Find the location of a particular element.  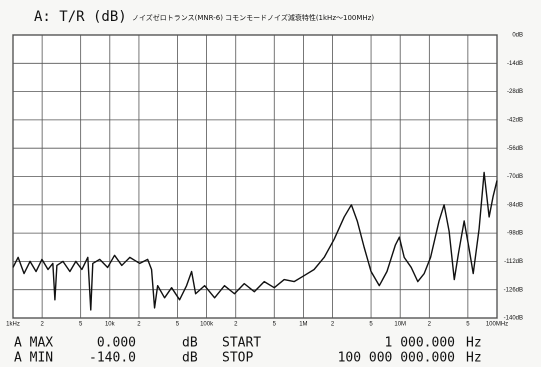

x-tick-label: 100k is located at coordinates (207, 325).